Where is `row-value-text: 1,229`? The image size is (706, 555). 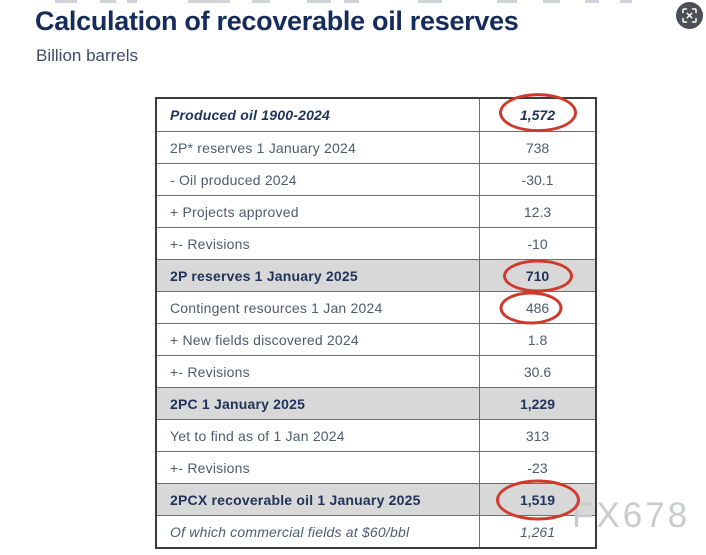 row-value-text: 1,229 is located at coordinates (537, 403).